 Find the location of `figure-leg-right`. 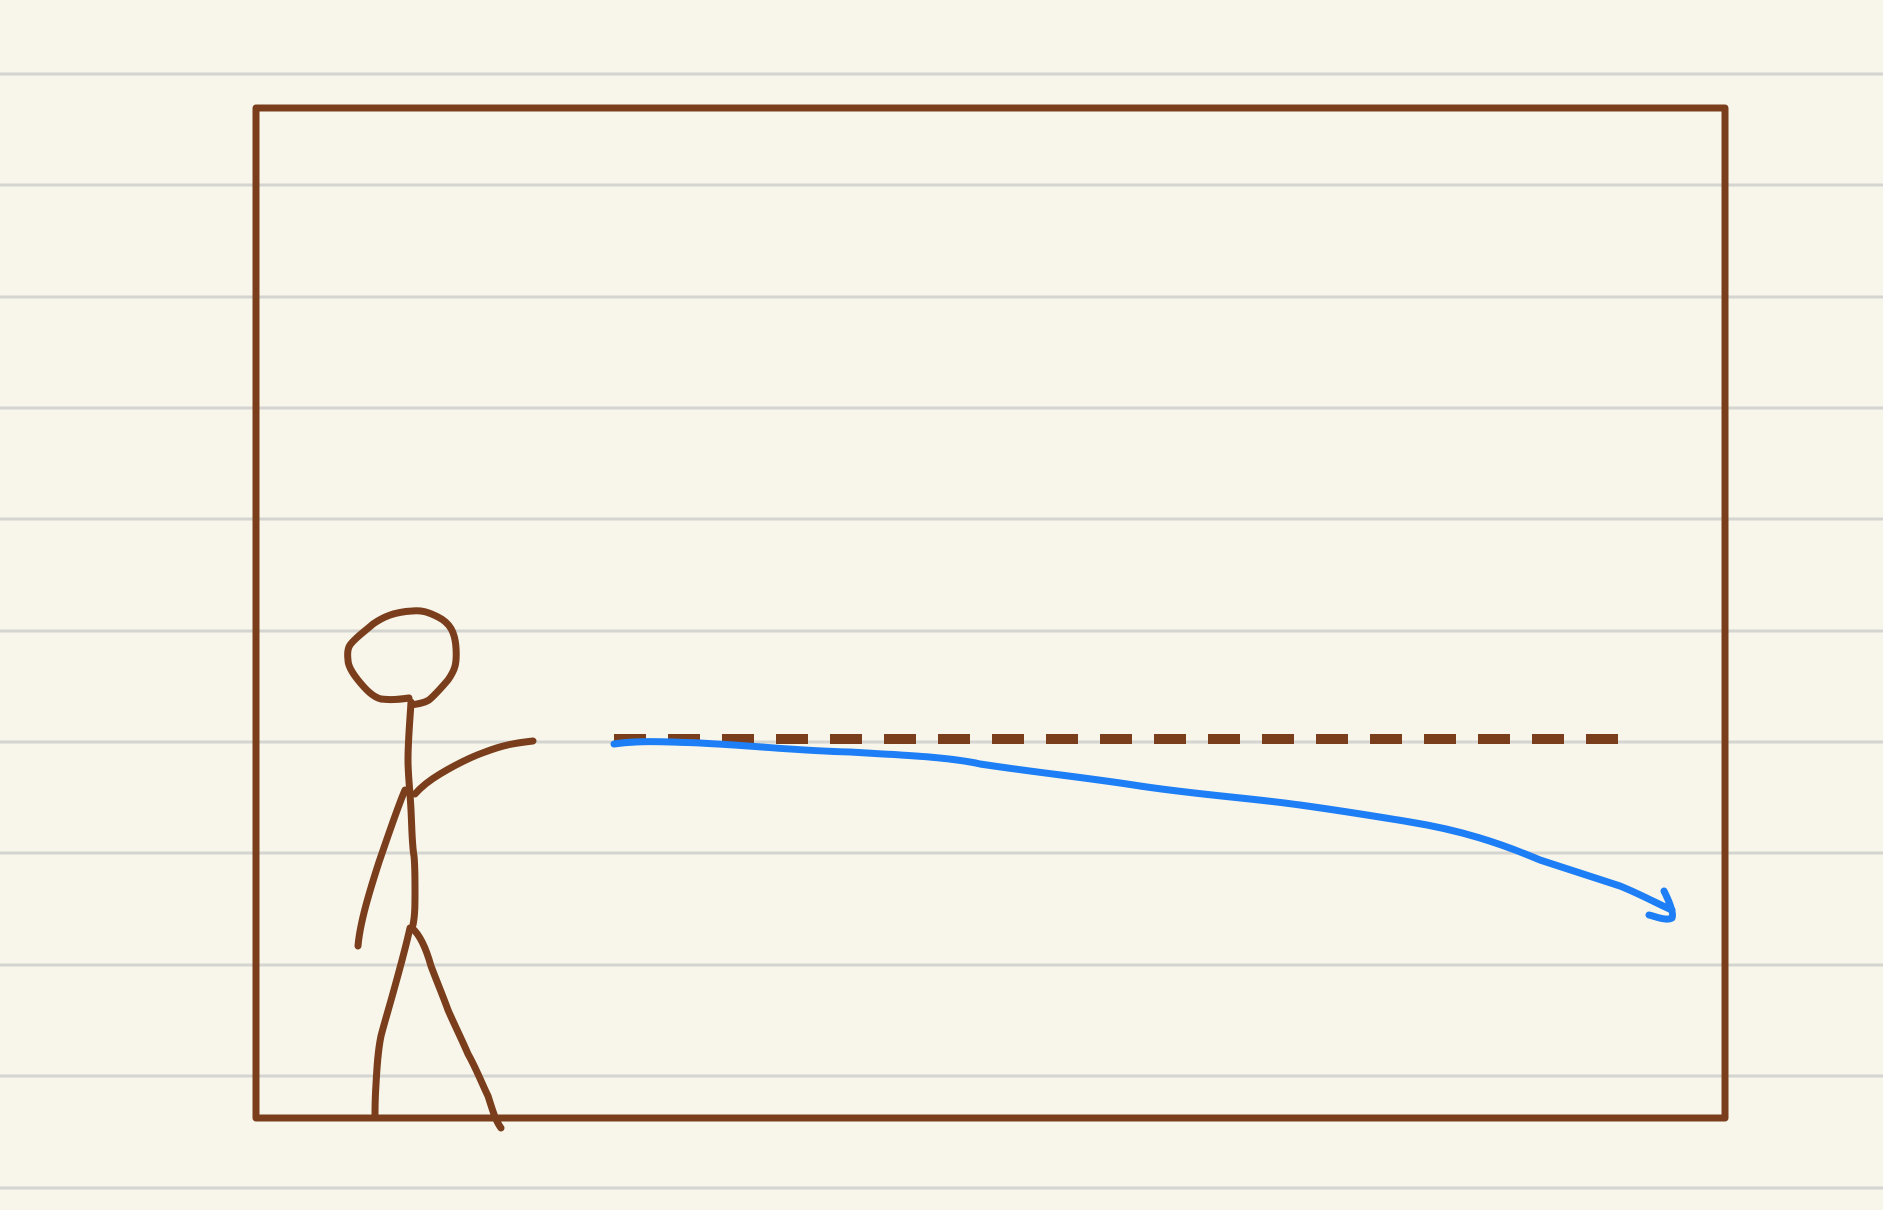

figure-leg-right is located at coordinates (456, 1028).